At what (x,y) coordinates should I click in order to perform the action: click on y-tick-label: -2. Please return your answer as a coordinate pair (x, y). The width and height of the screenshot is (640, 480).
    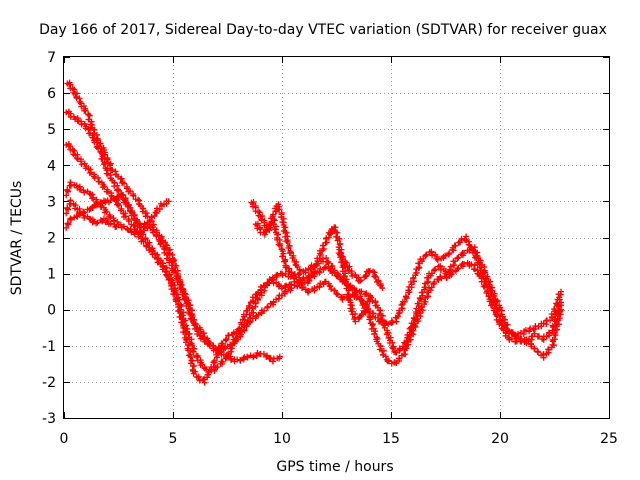
    Looking at the image, I should click on (49, 383).